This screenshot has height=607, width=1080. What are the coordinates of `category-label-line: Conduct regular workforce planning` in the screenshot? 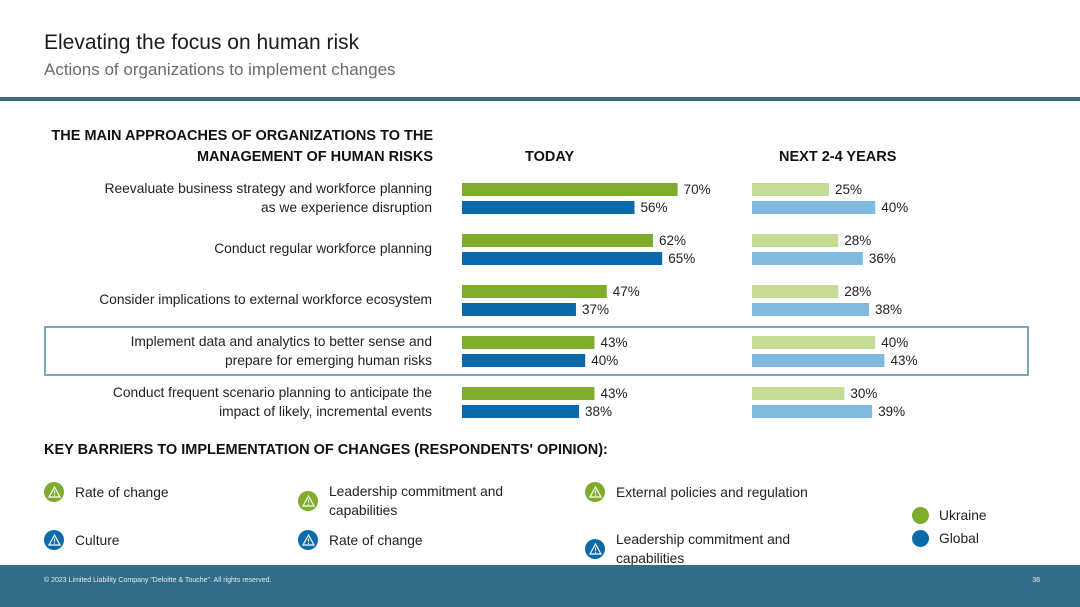 It's located at (323, 248).